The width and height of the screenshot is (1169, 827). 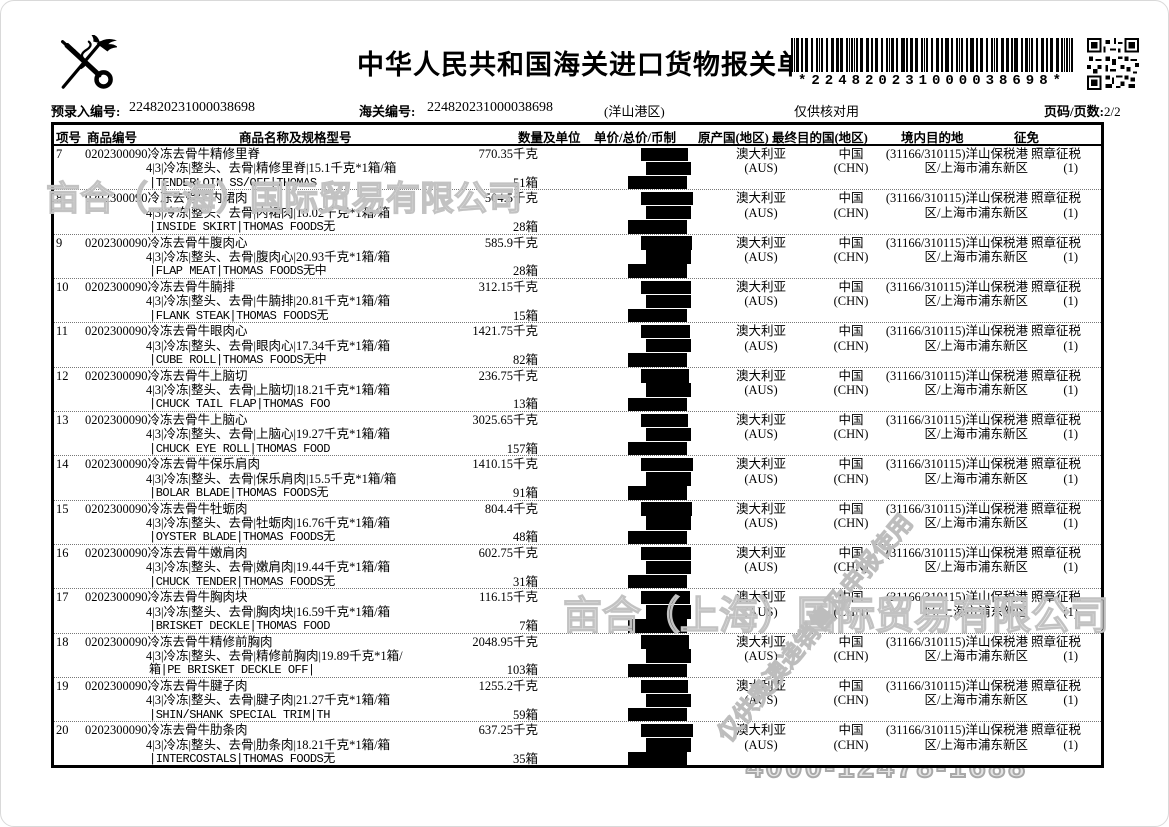 I want to click on page-number-label: 页码/页数:, so click(x=1074, y=111).